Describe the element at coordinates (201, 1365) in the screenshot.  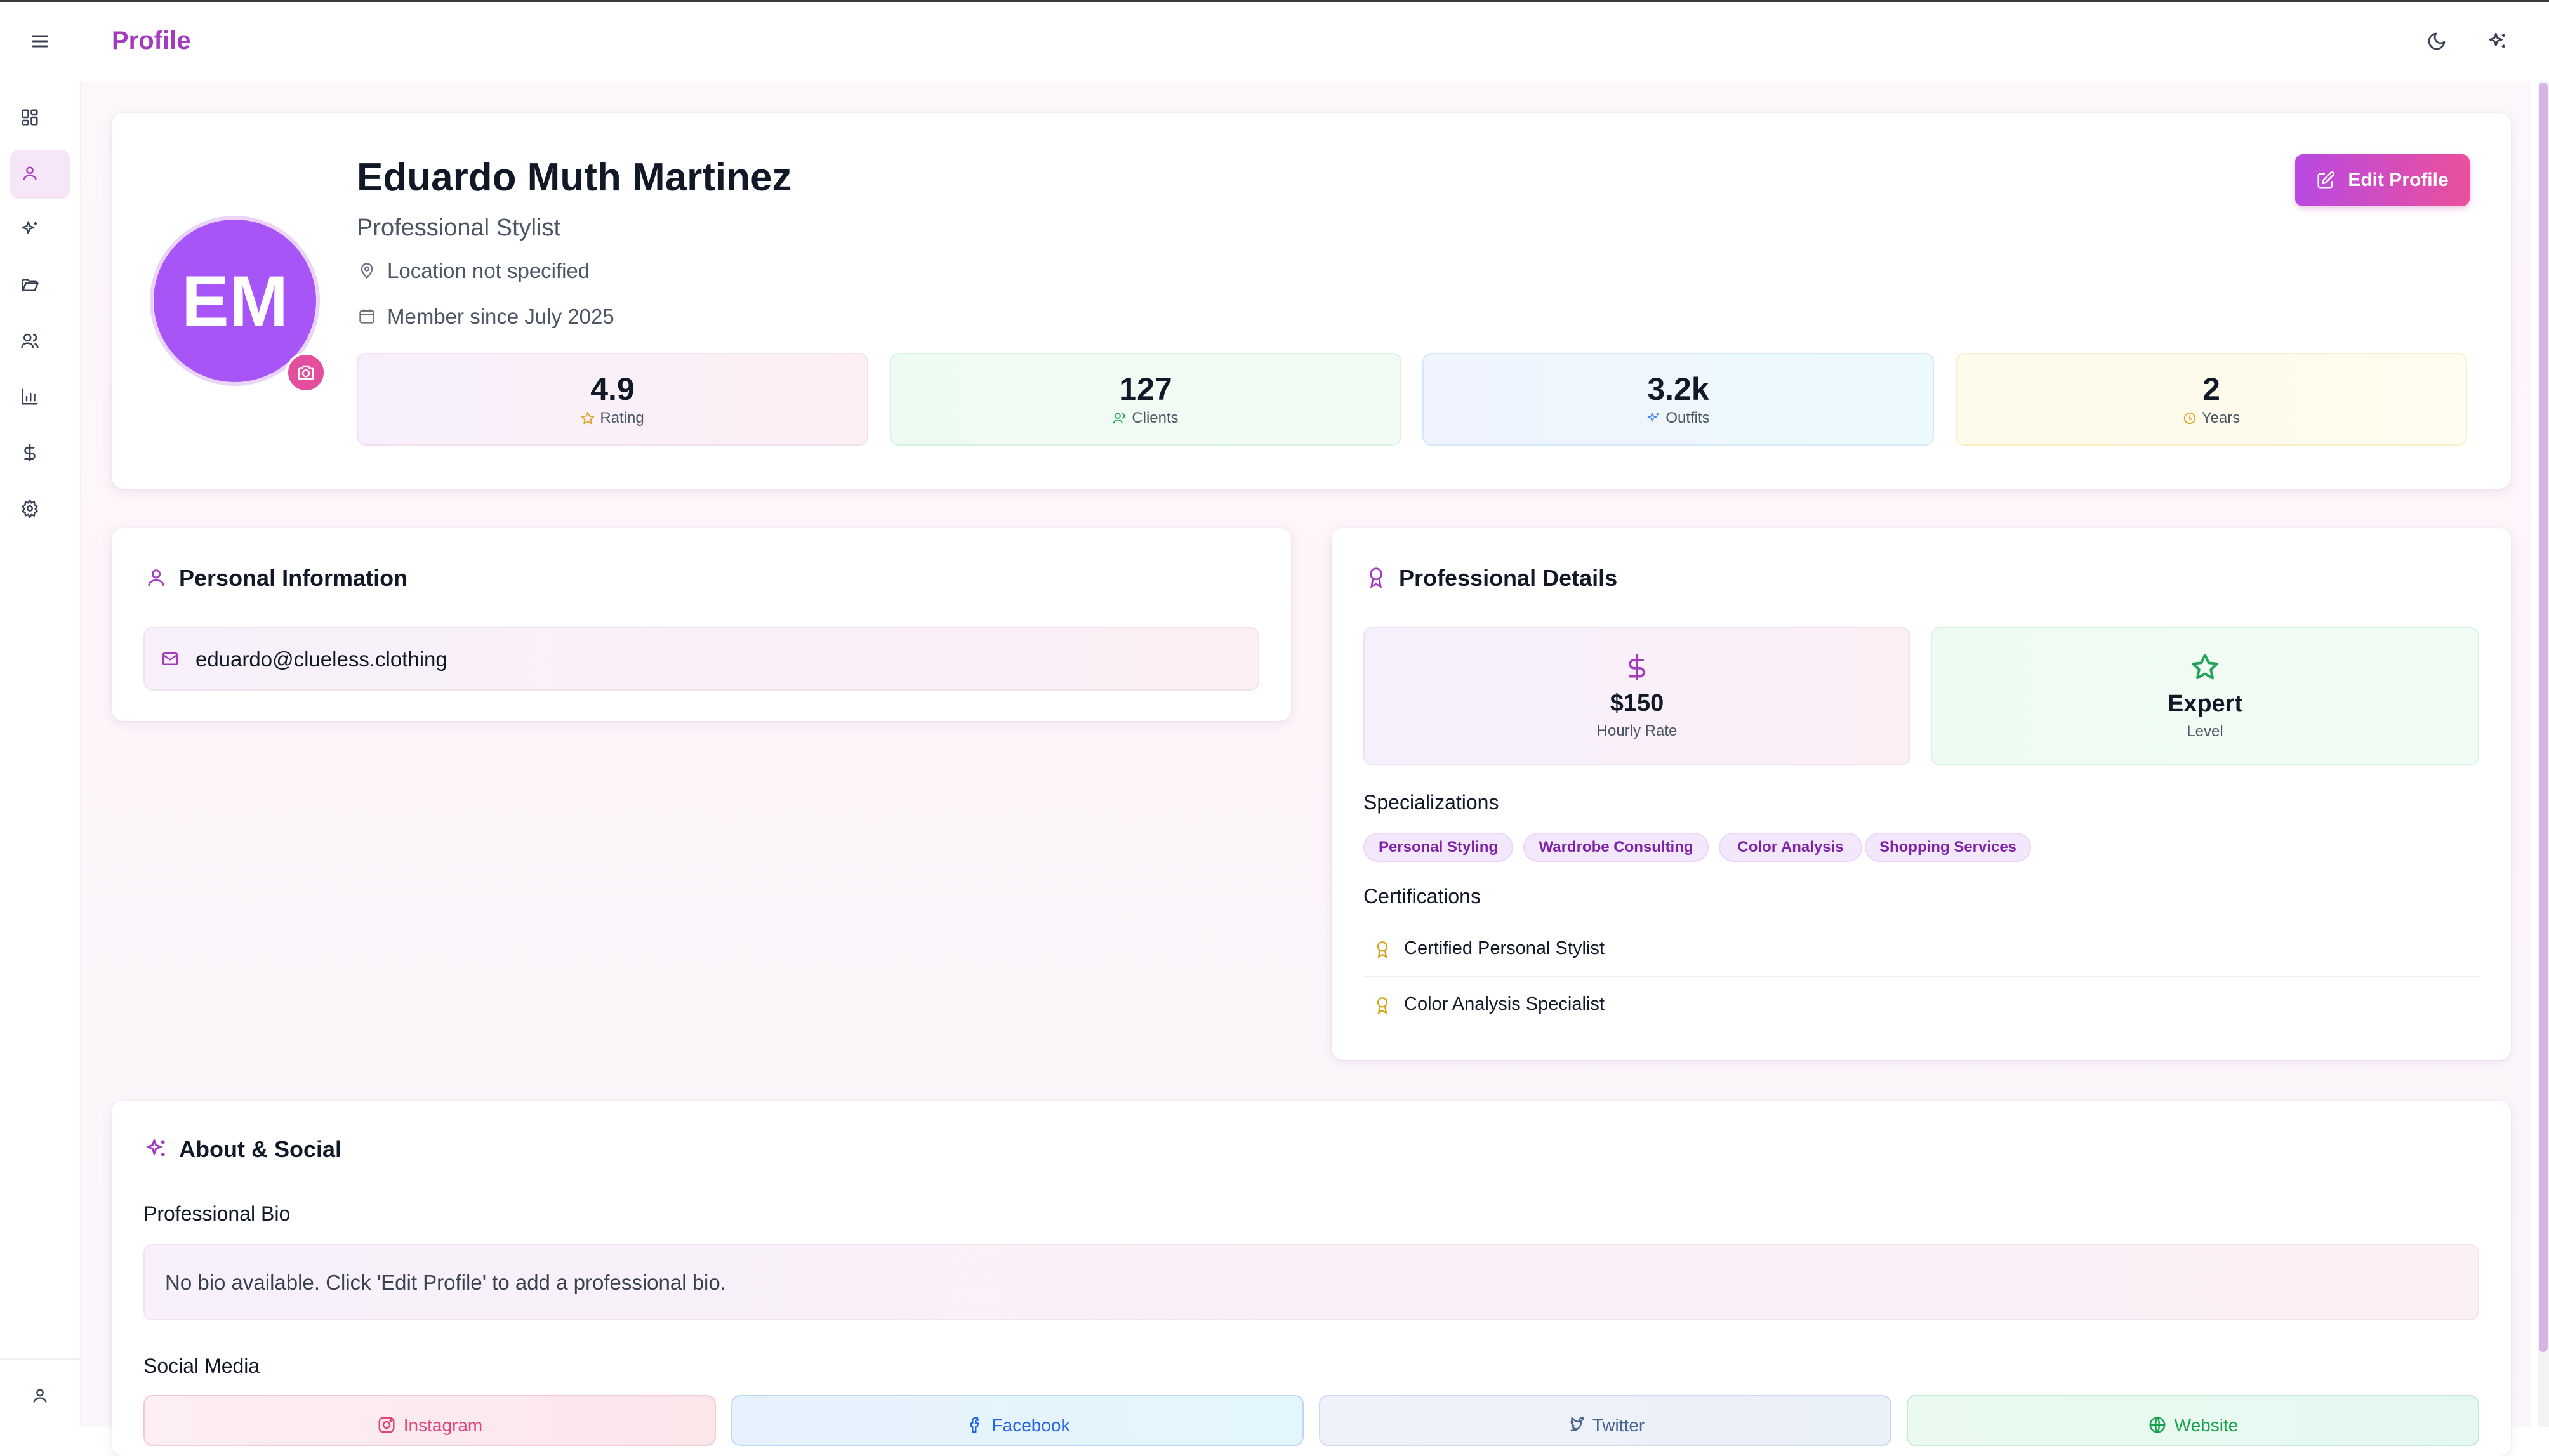
I see `social-media-title: Social Media` at that location.